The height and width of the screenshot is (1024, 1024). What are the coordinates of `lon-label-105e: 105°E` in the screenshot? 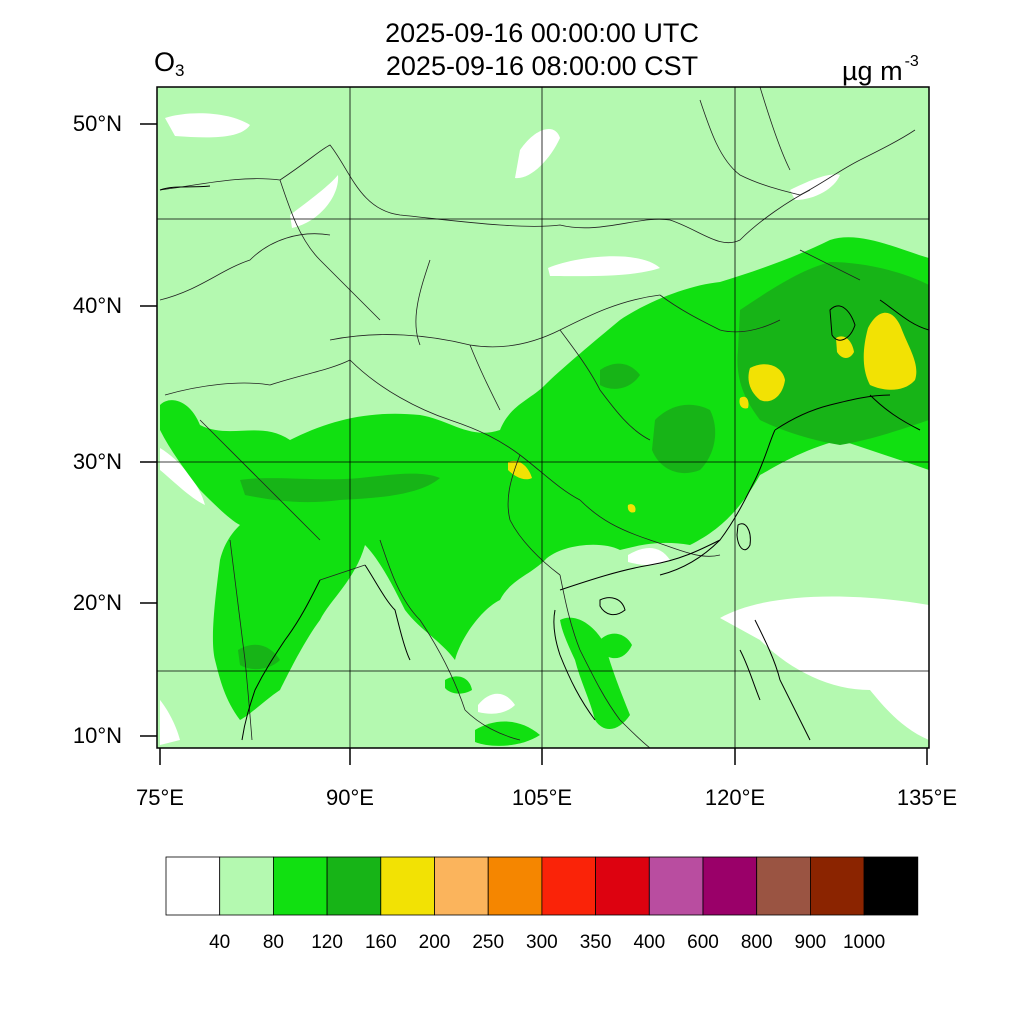 It's located at (542, 797).